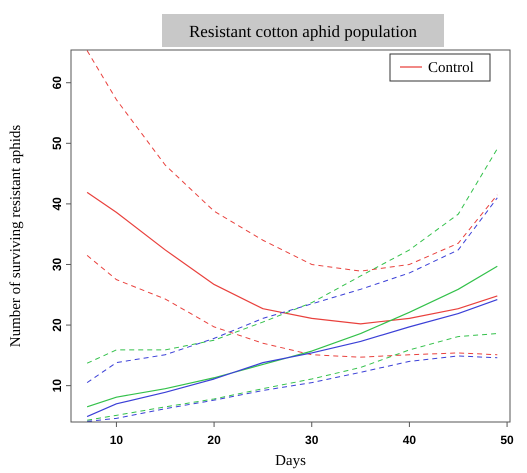 The width and height of the screenshot is (527, 473). What do you see at coordinates (16, 236) in the screenshot?
I see `y-axis-title: Number of surviving resistant aphids` at bounding box center [16, 236].